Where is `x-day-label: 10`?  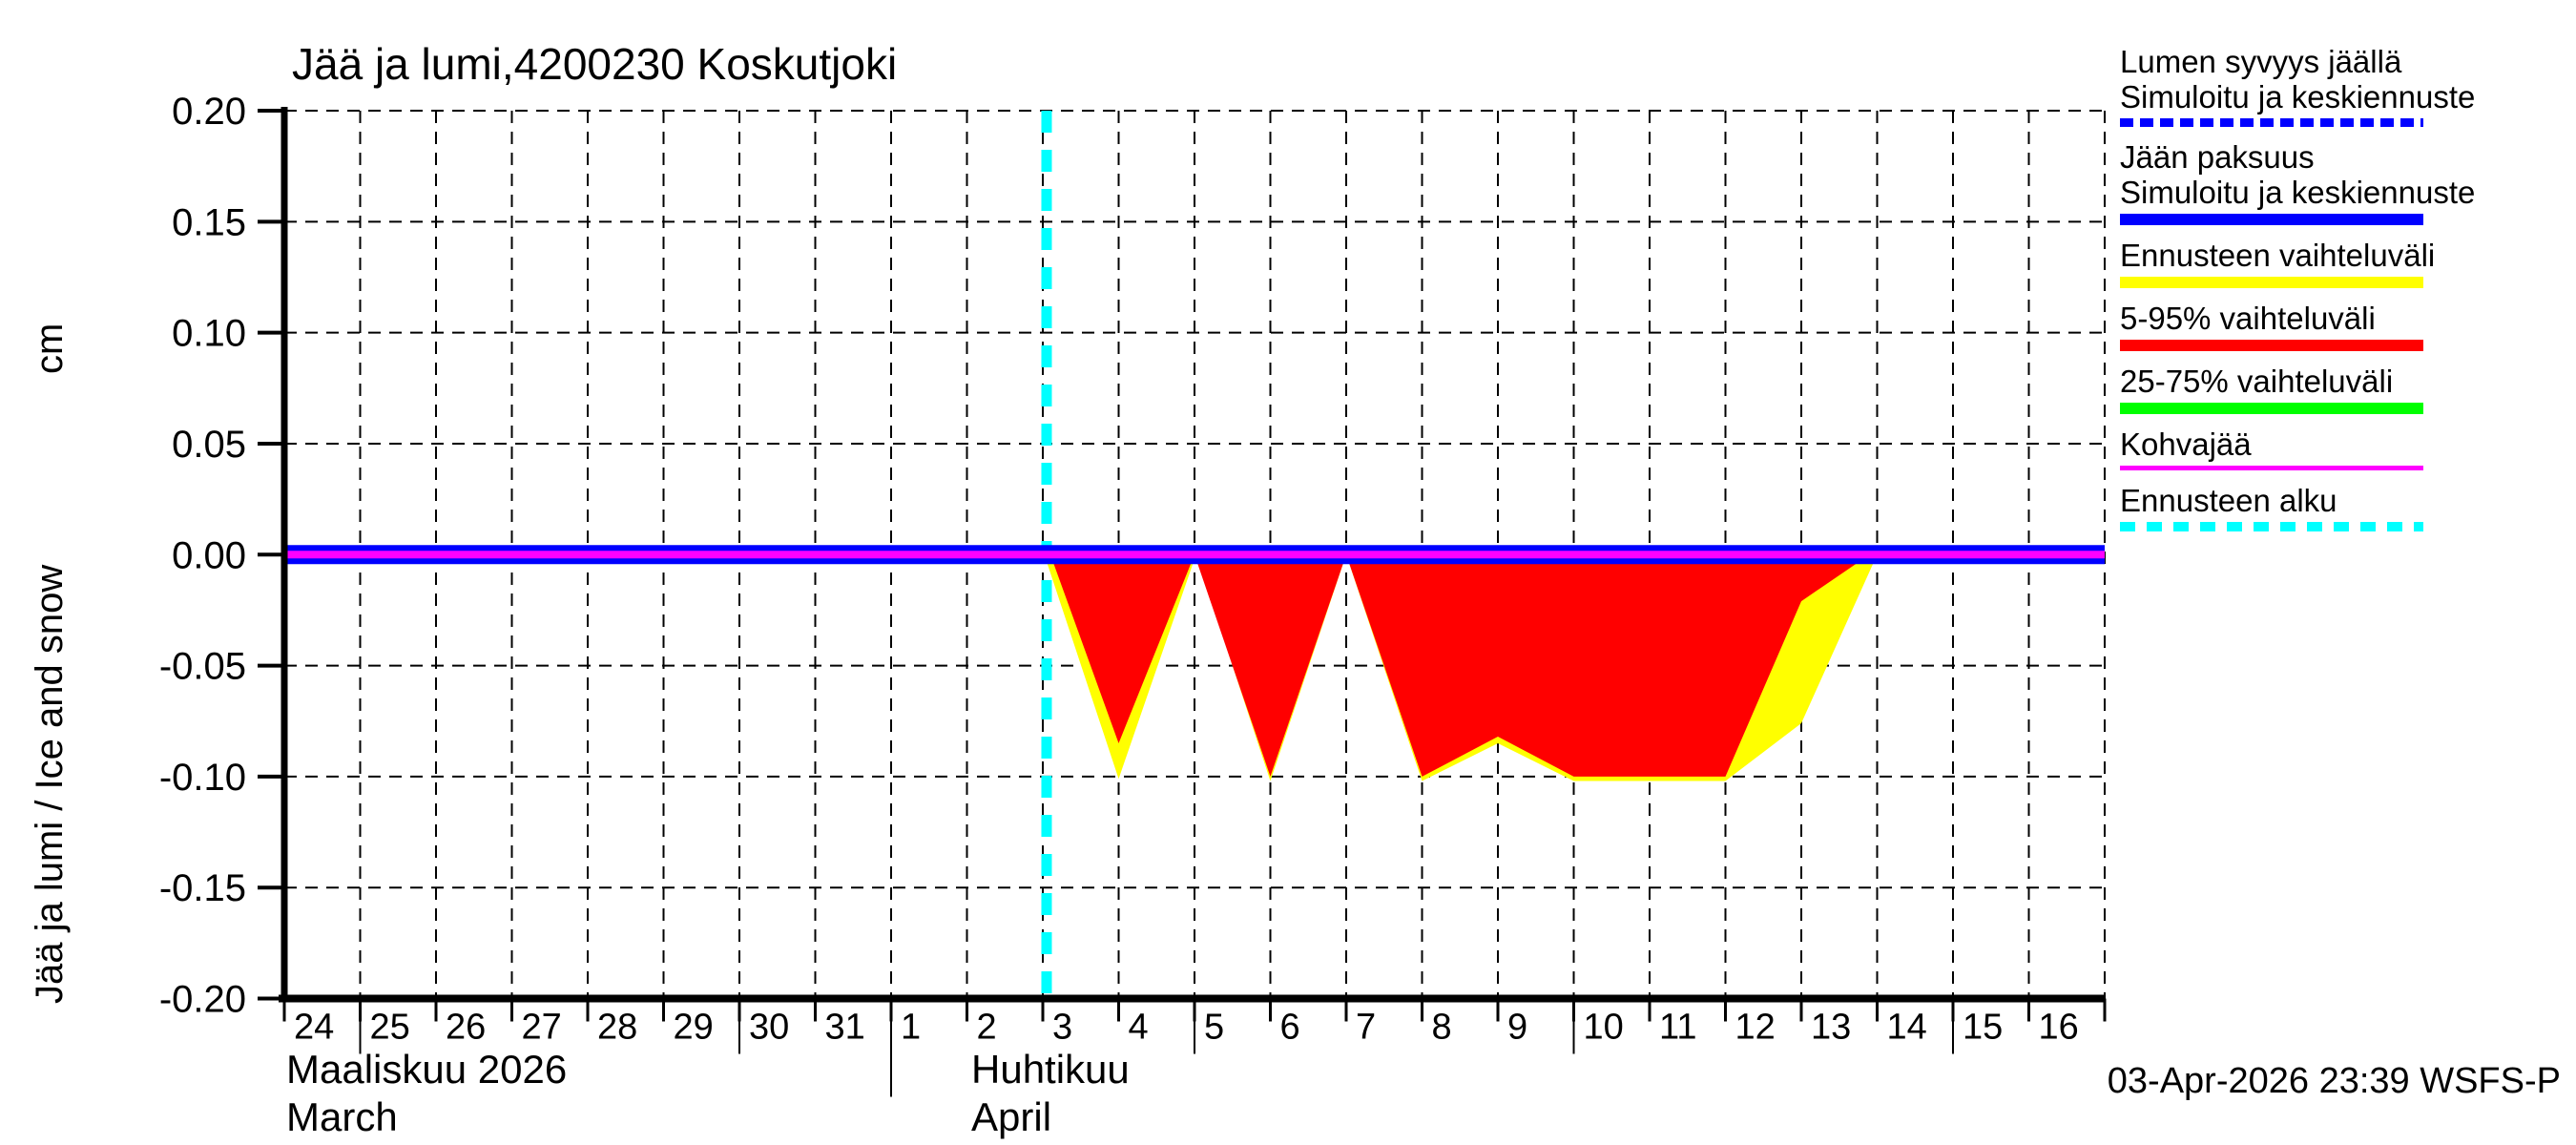 x-day-label: 10 is located at coordinates (1604, 1028).